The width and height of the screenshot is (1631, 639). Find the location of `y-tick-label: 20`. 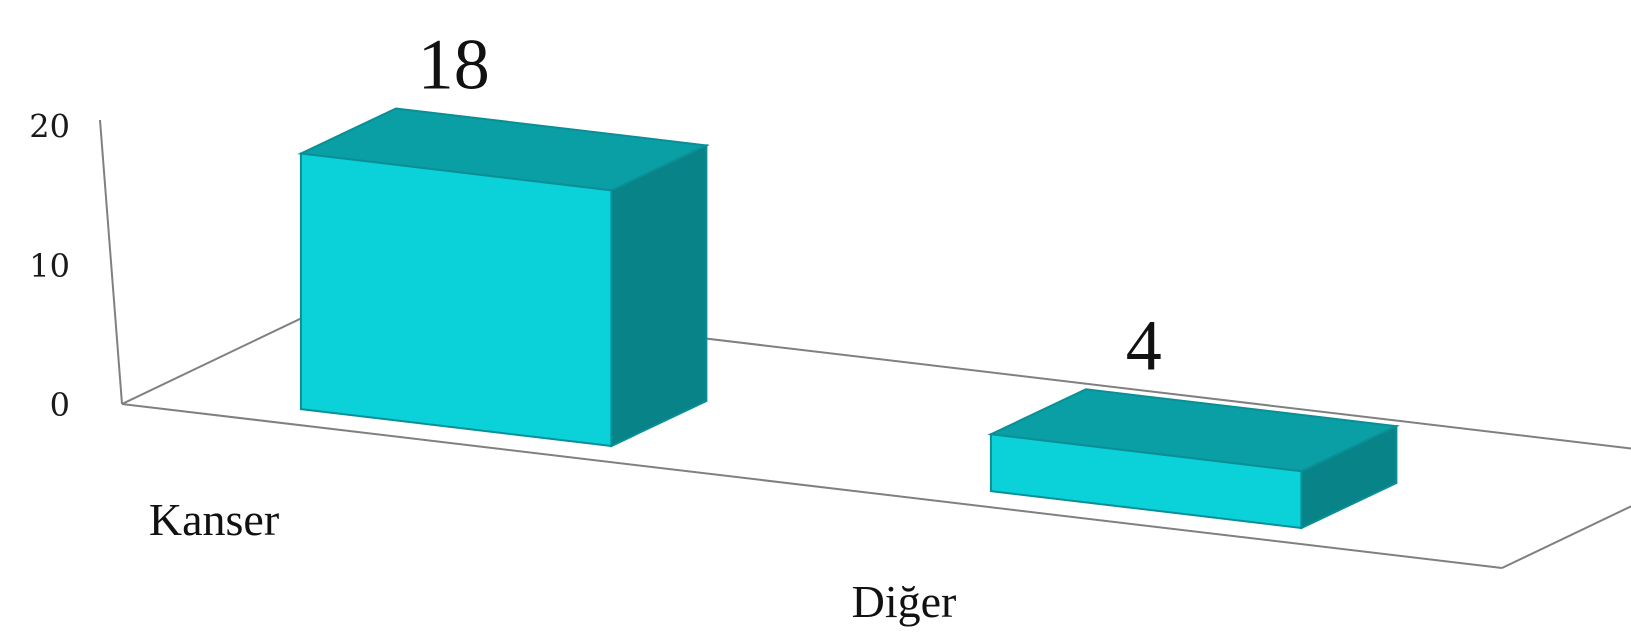

y-tick-label: 20 is located at coordinates (49, 127).